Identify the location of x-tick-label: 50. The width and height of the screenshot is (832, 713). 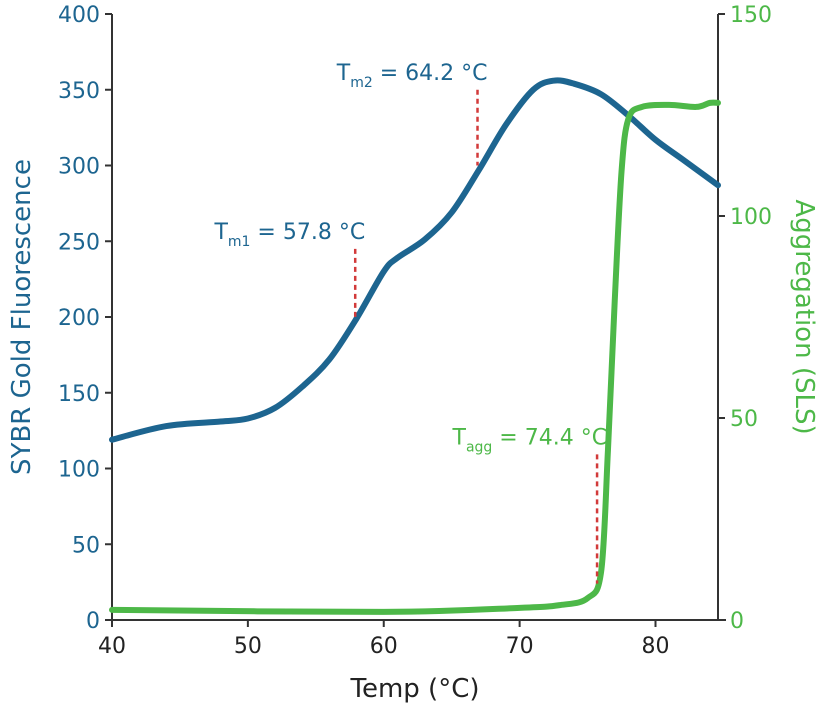
(248, 646).